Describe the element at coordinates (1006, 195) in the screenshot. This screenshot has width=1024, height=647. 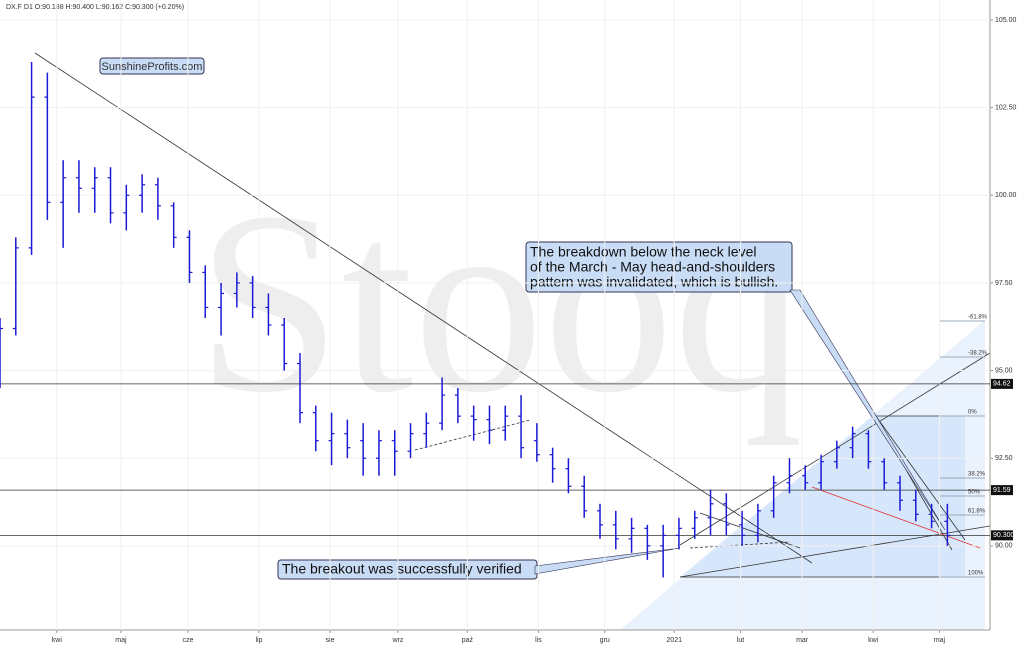
I see `y-tick-label: 100.00` at that location.